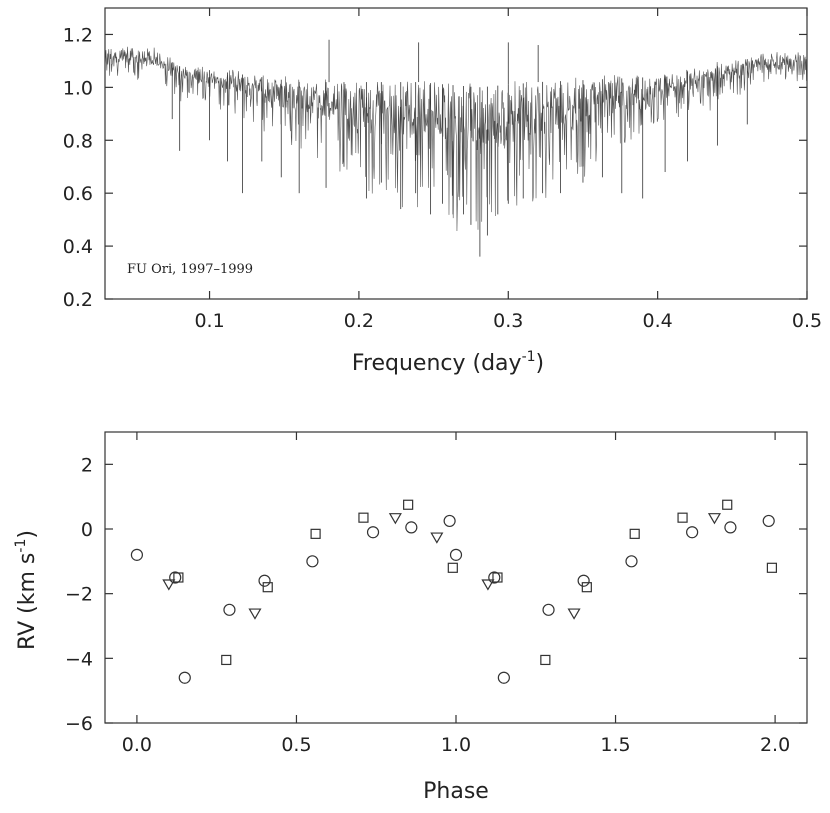  I want to click on rv-x-tick-label: 2.0, so click(775, 745).